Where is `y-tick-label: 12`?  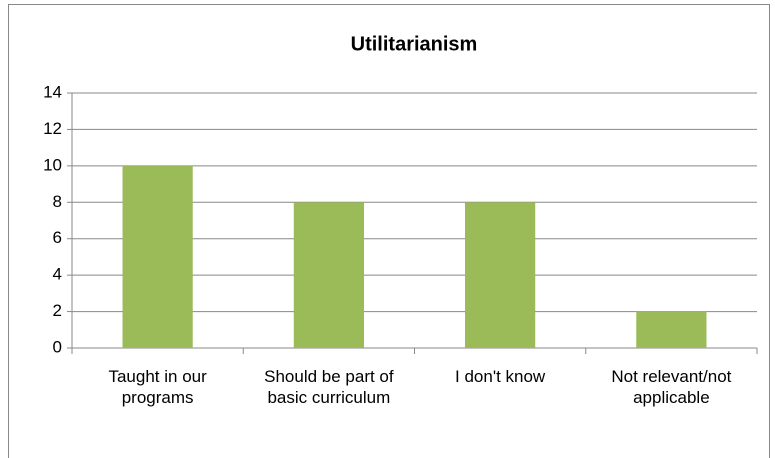
y-tick-label: 12 is located at coordinates (52, 128).